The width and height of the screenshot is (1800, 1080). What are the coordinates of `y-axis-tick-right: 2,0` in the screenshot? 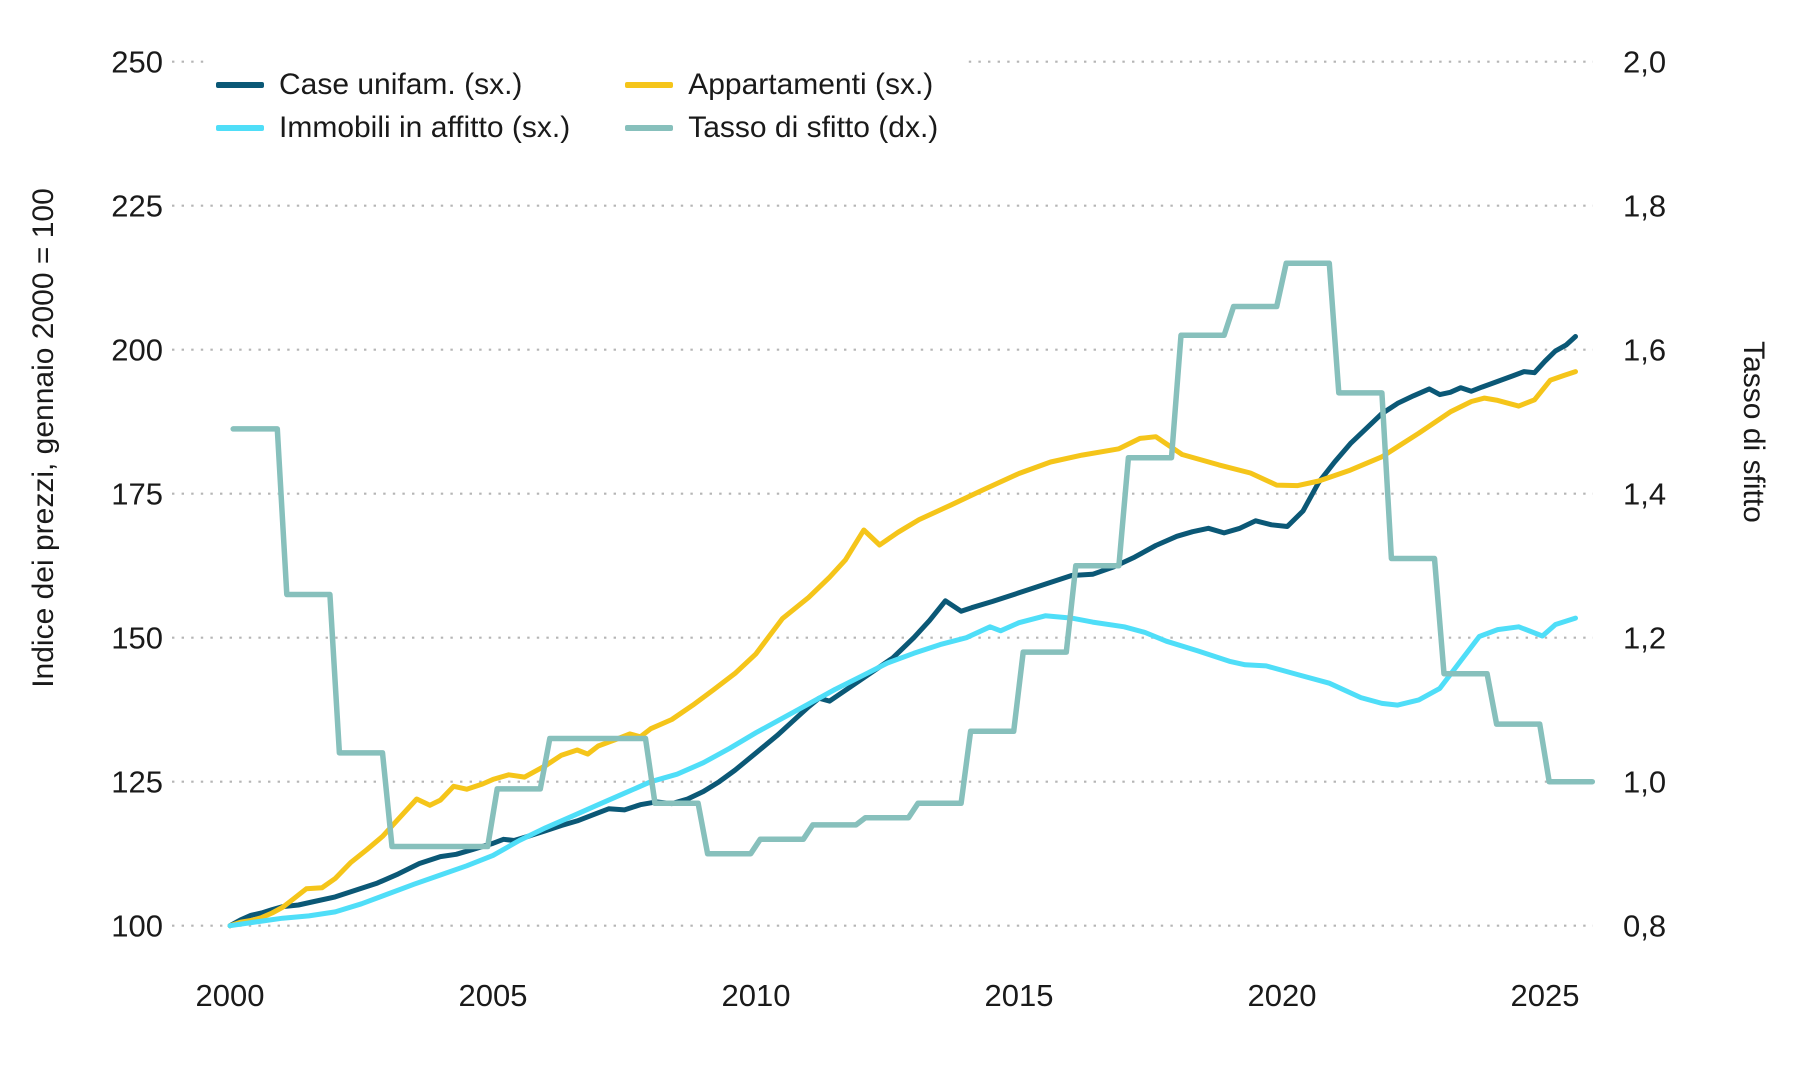 It's located at (1644, 62).